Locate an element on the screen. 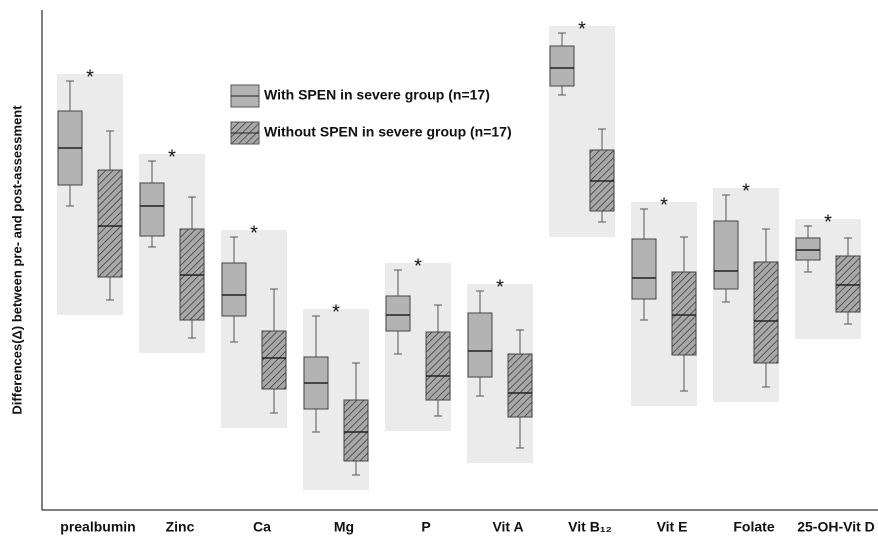  x-tick-label: 25-OH-Vit D is located at coordinates (836, 527).